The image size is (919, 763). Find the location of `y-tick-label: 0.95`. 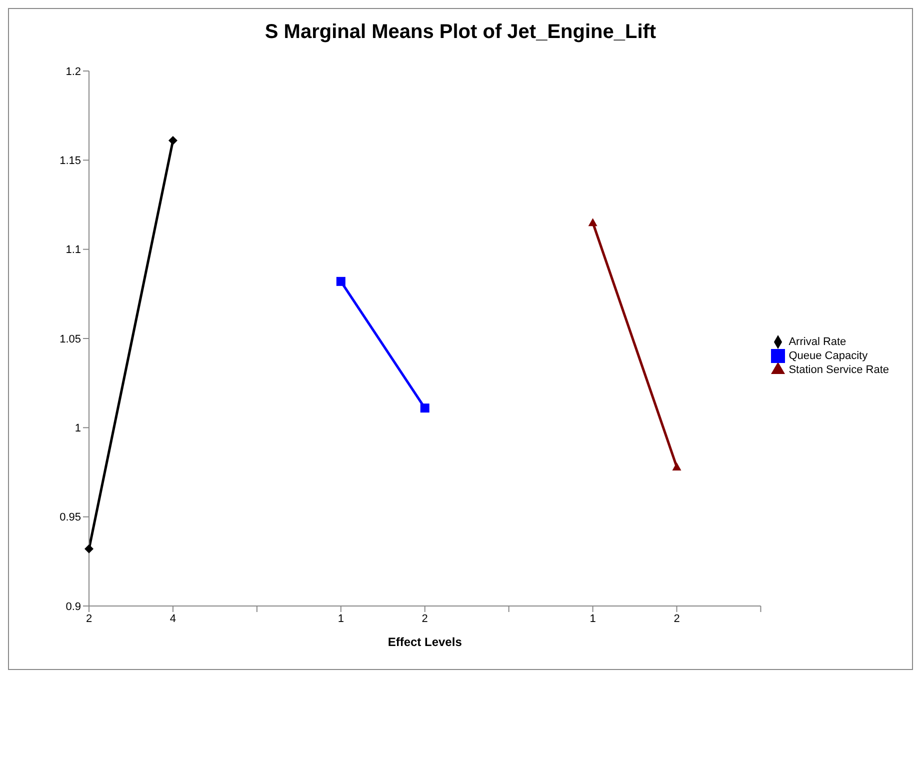

y-tick-label: 0.95 is located at coordinates (70, 518).